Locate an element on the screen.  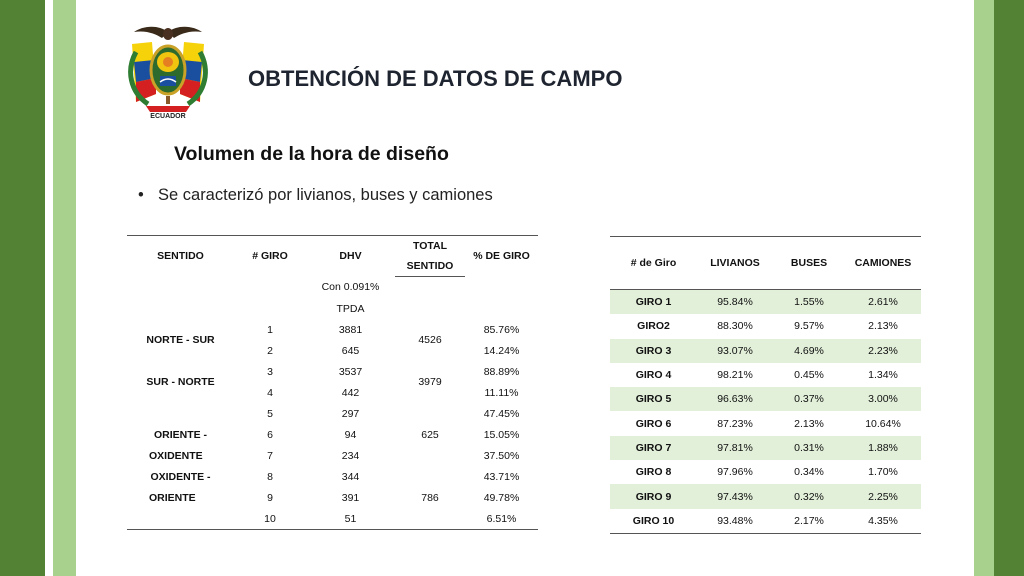
camiones-cell: 1.34% is located at coordinates (883, 375).